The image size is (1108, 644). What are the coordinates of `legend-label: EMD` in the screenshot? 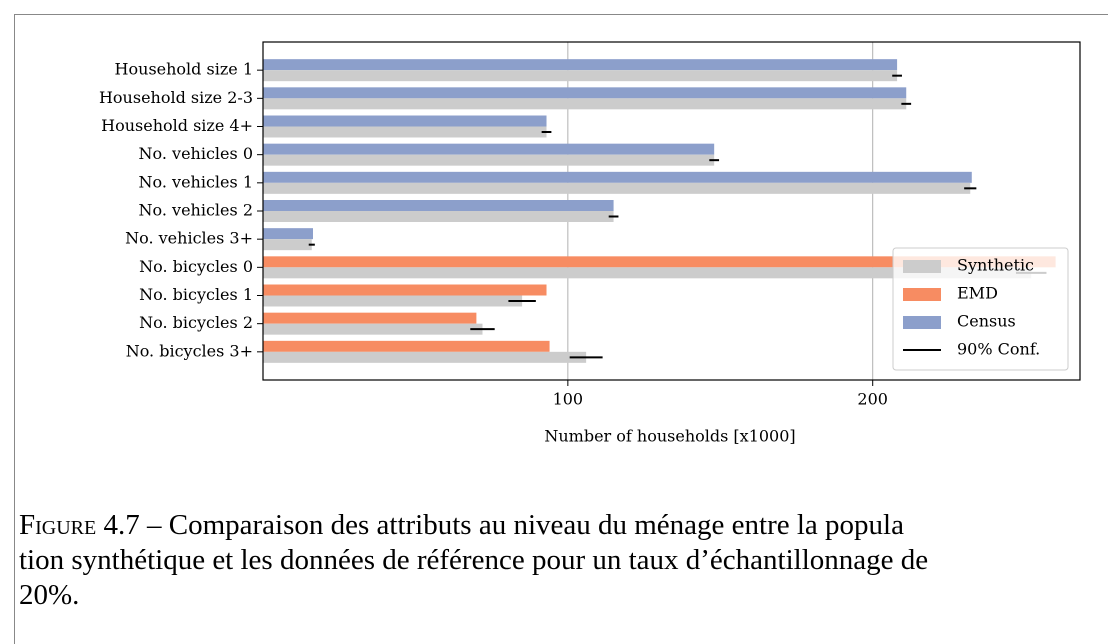 It's located at (977, 293).